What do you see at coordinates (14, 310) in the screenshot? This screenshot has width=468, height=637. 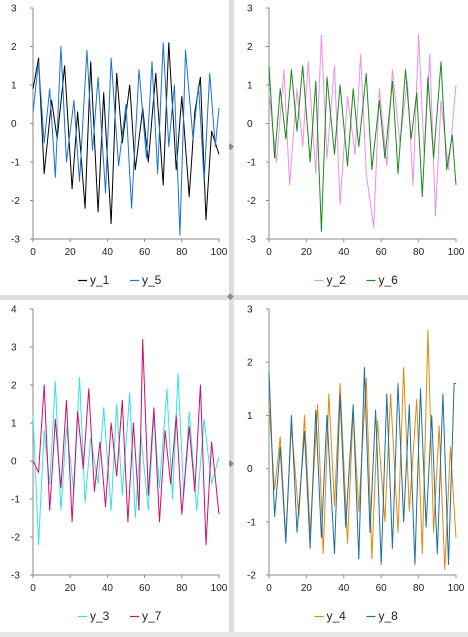 I see `y-tick-label: 4` at bounding box center [14, 310].